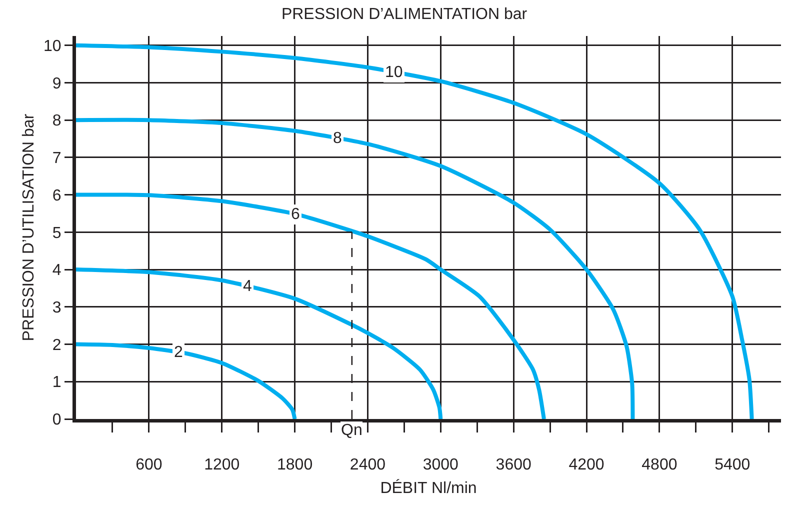 The height and width of the screenshot is (509, 785). I want to click on y-tick-label: 5, so click(57, 233).